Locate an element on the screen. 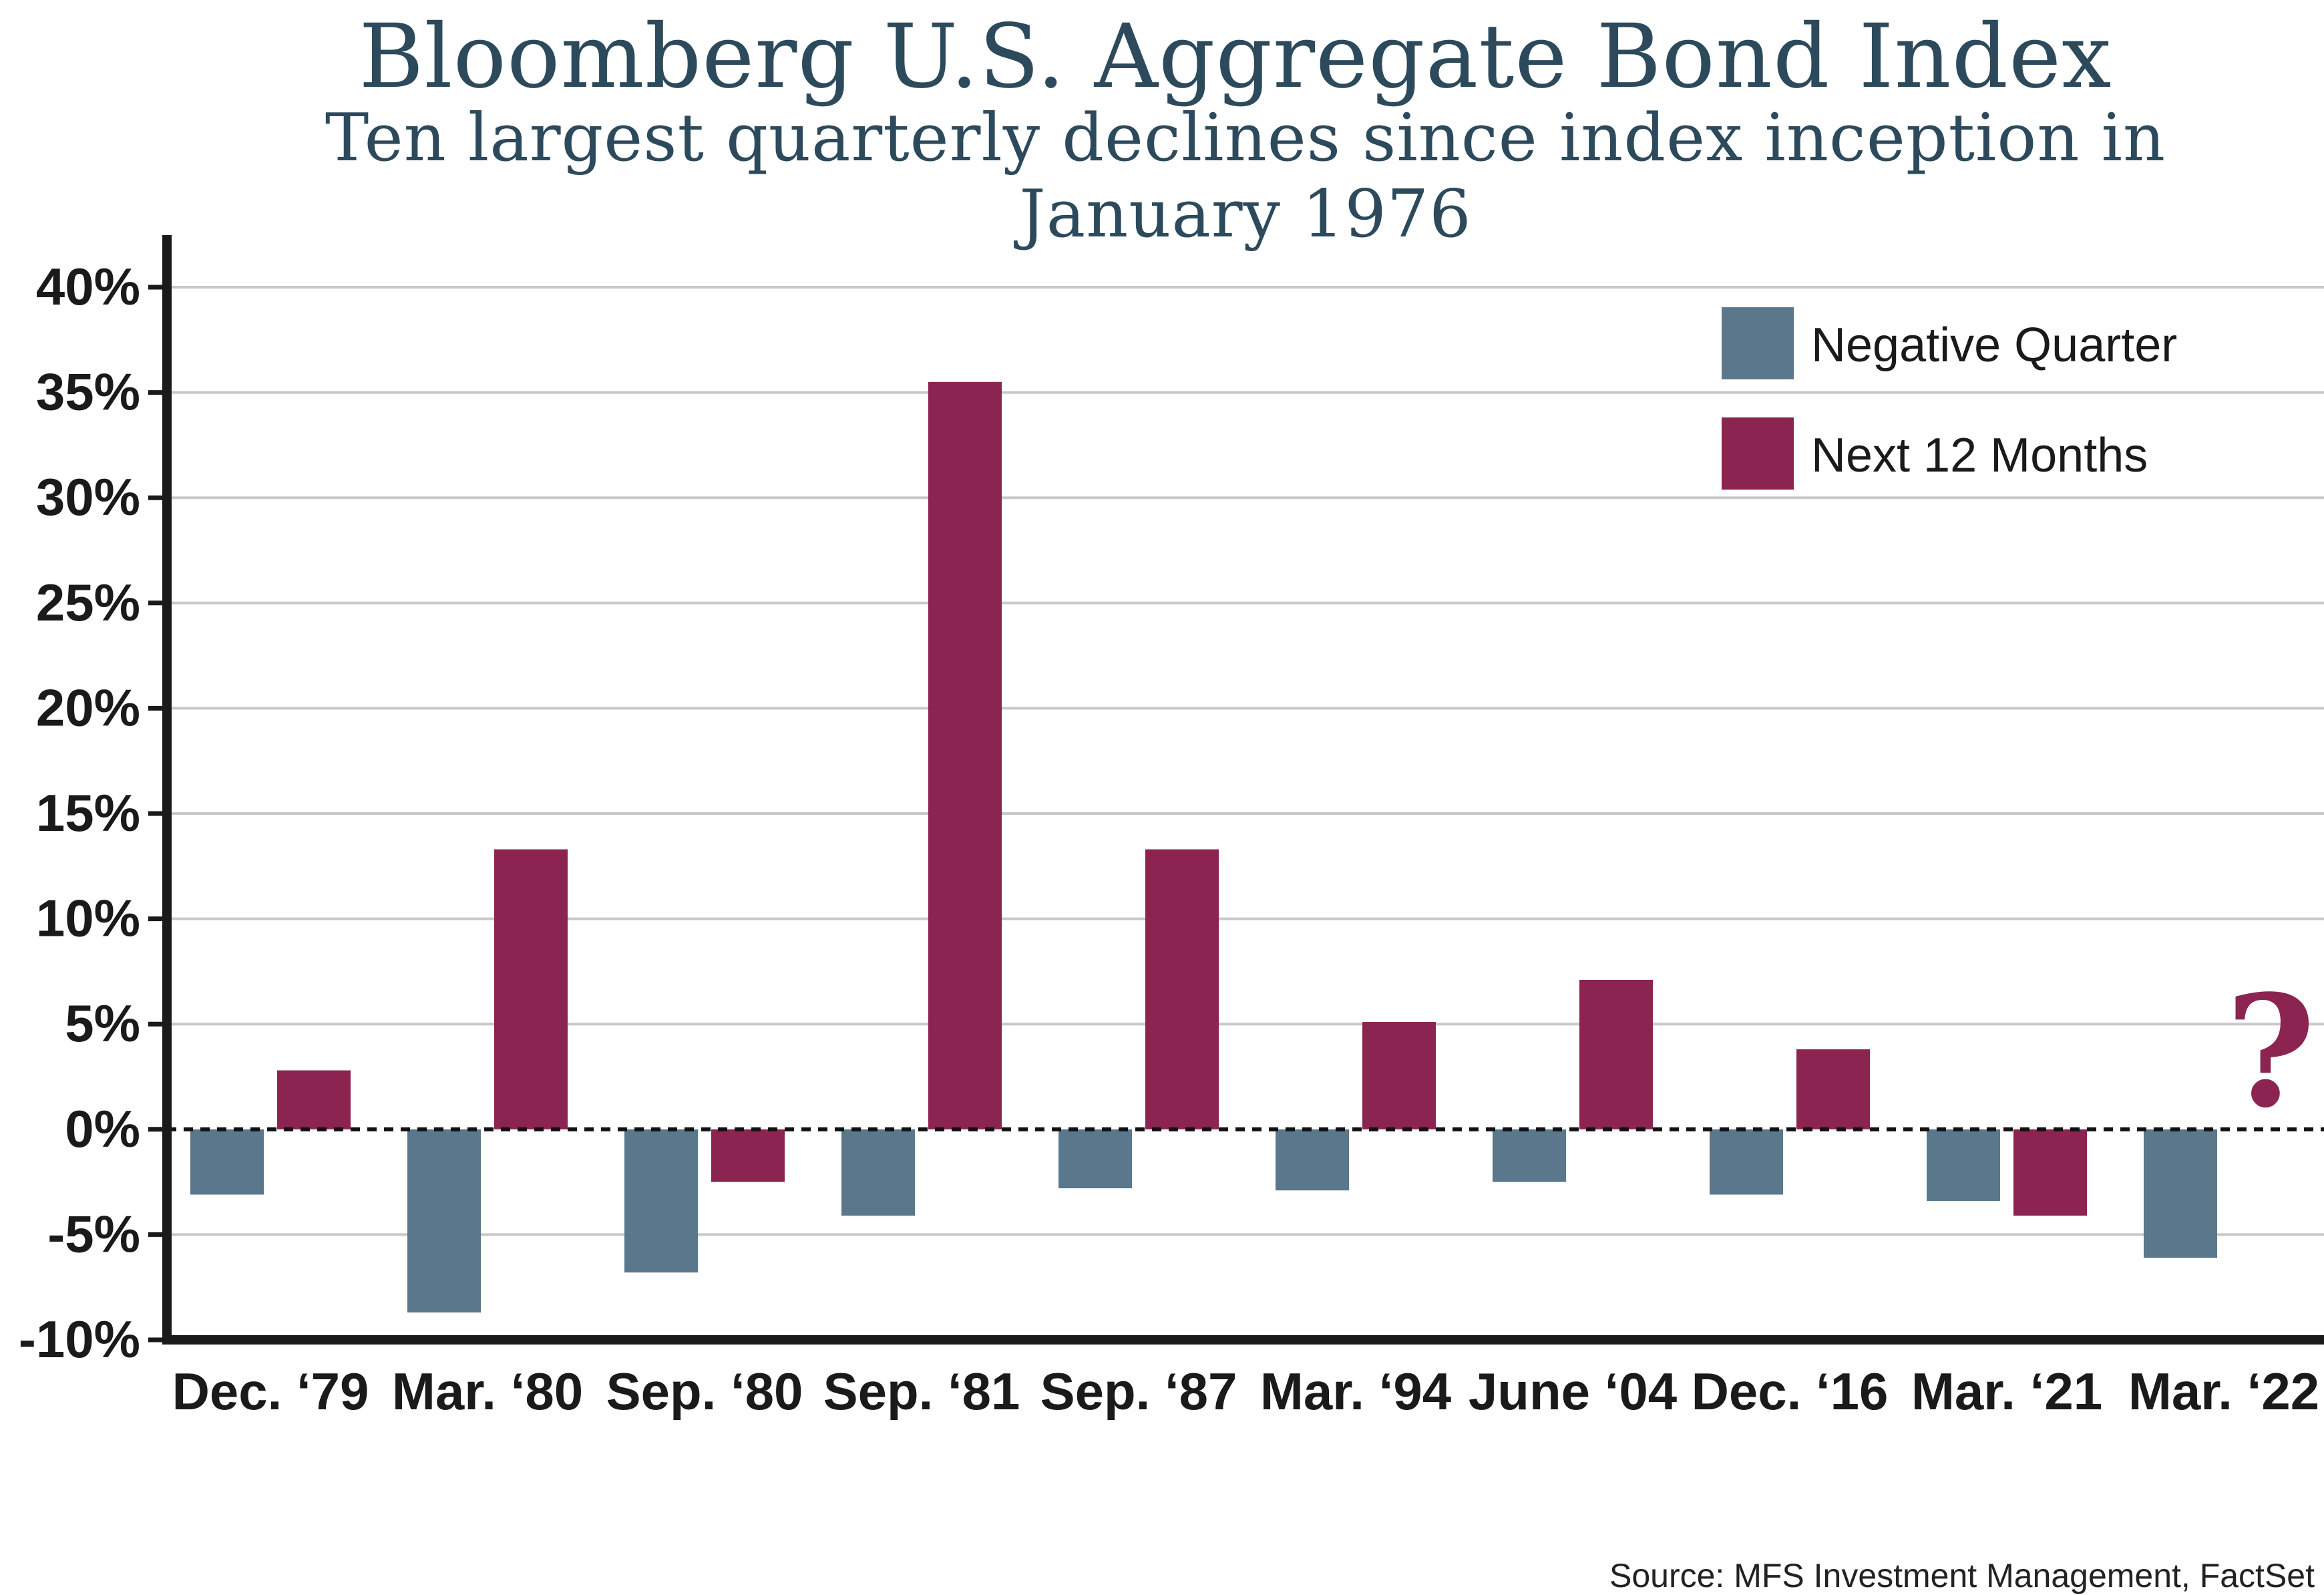  x-category-label: Sep. ‘87 is located at coordinates (1139, 1392).